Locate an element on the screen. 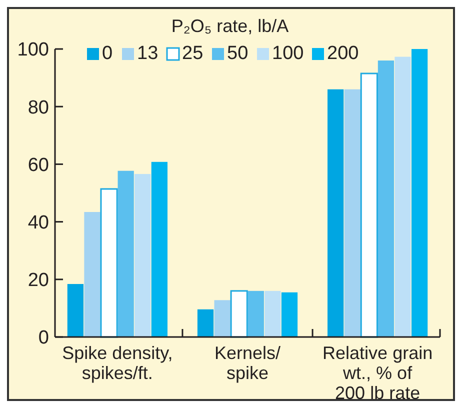 The width and height of the screenshot is (461, 409). x-tick-label: Kernels/ spike is located at coordinates (247, 363).